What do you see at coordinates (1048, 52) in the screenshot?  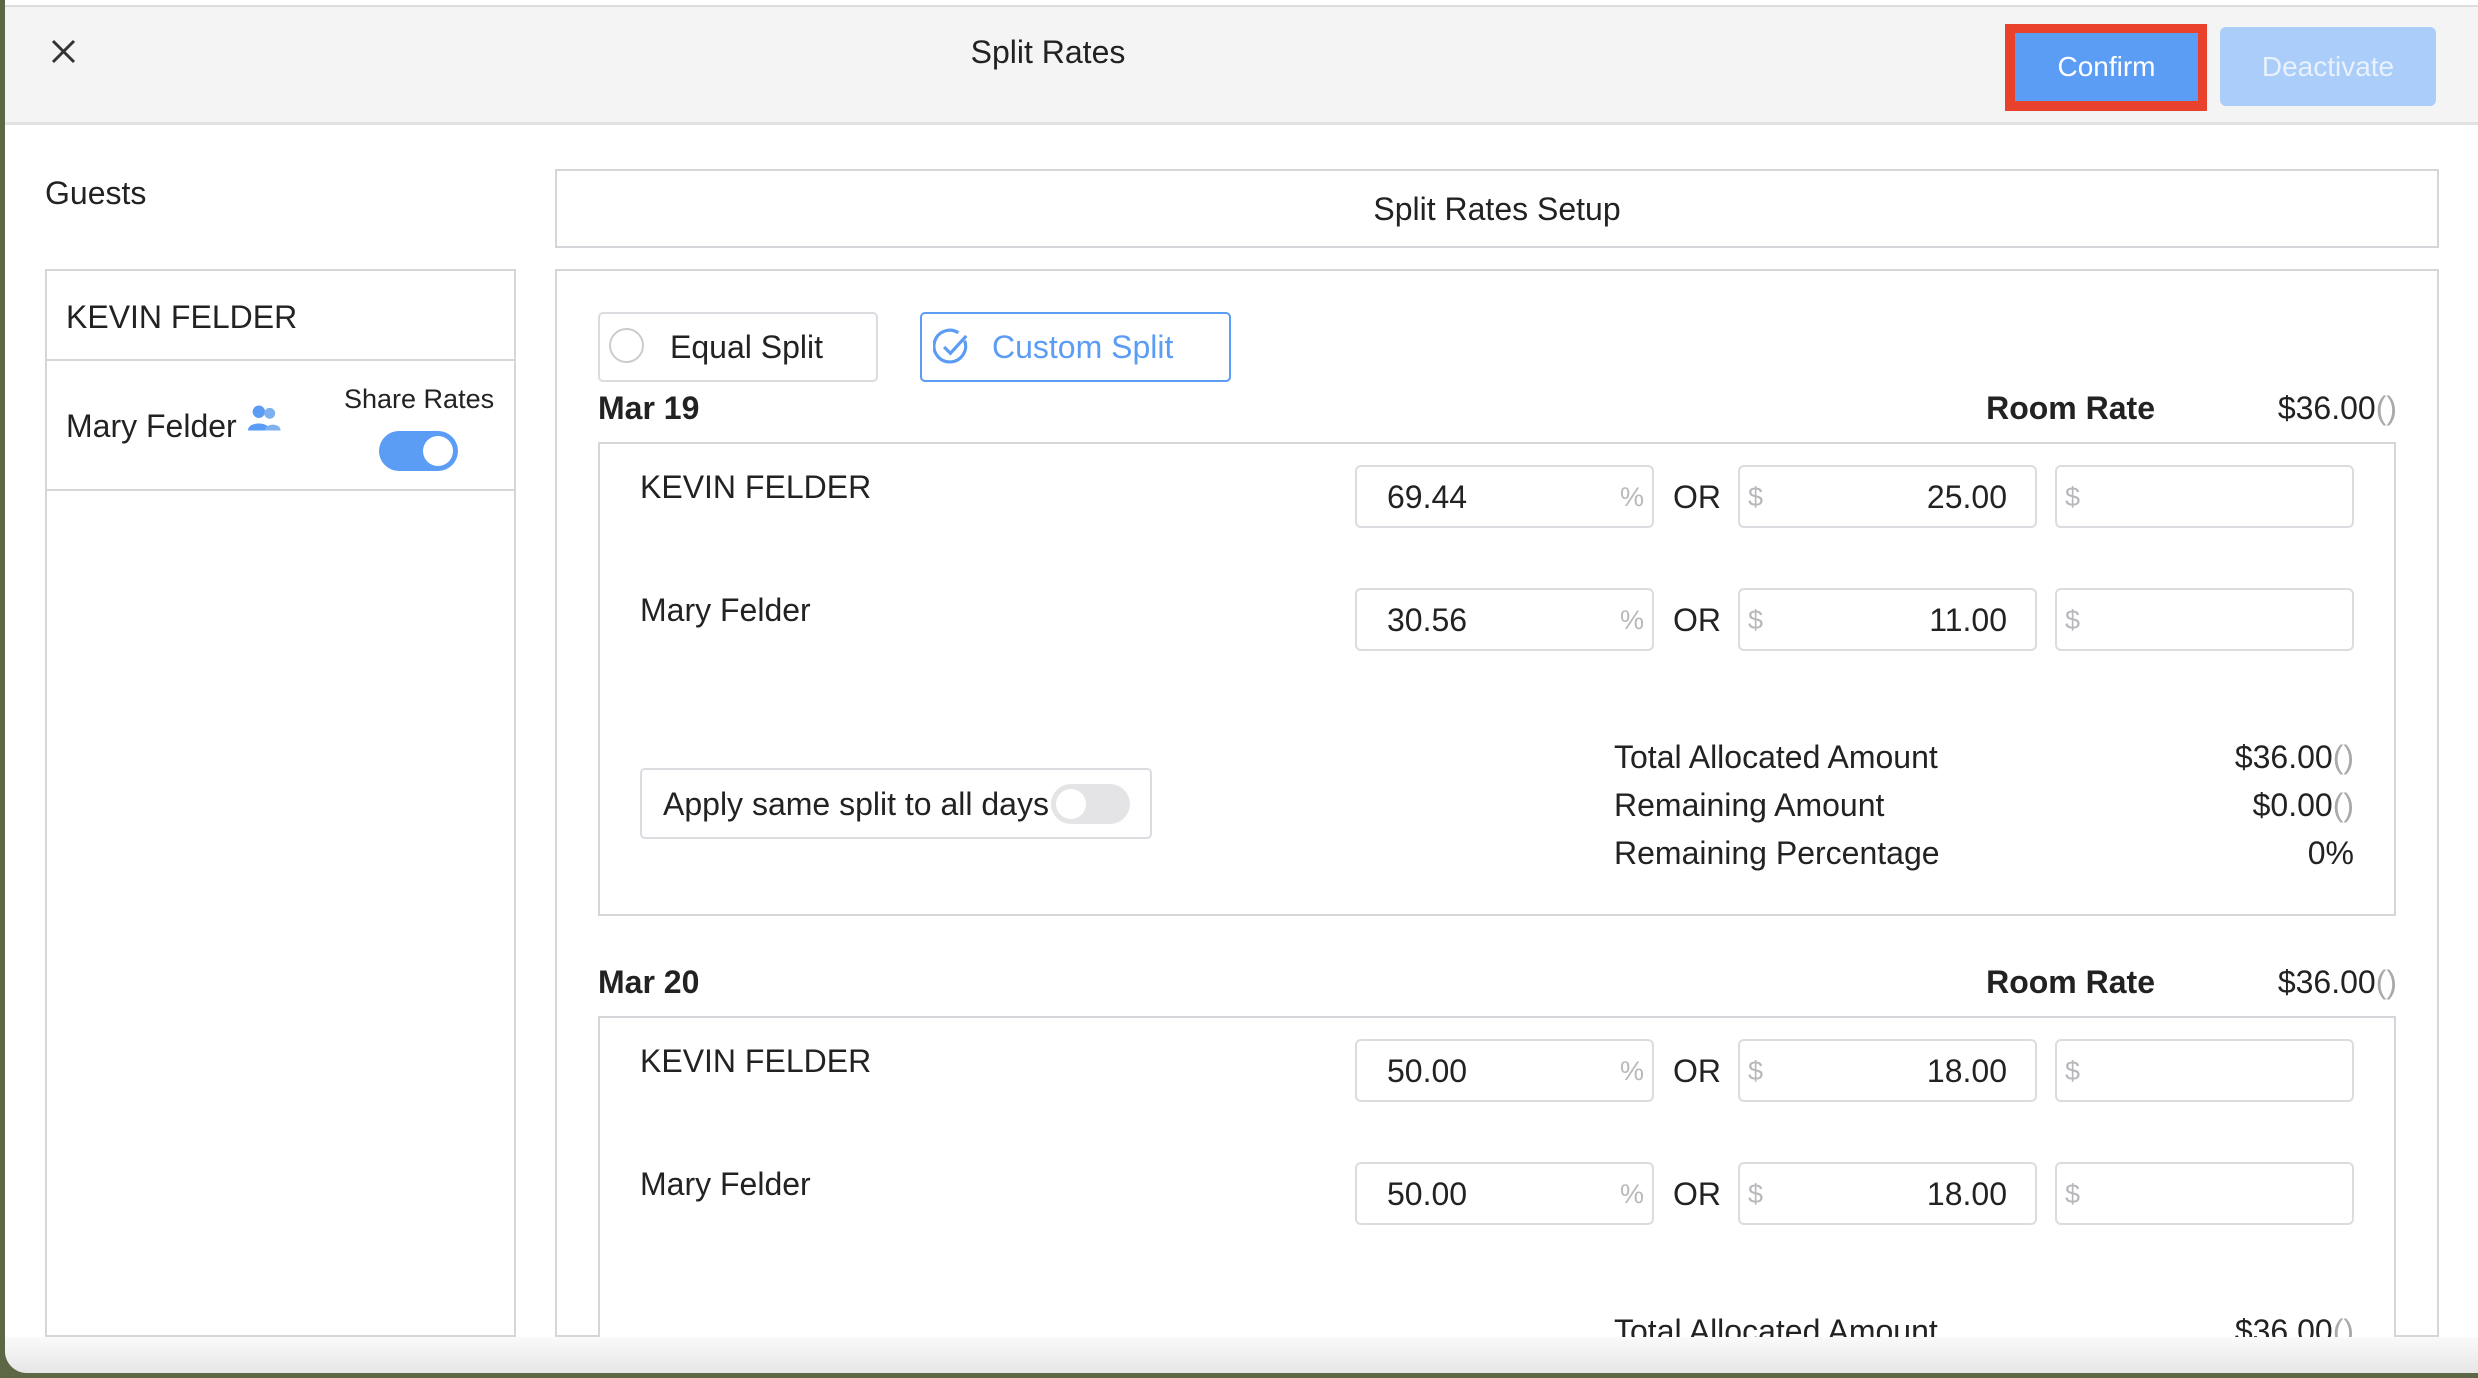 I see `dialog-title: Split Rates` at bounding box center [1048, 52].